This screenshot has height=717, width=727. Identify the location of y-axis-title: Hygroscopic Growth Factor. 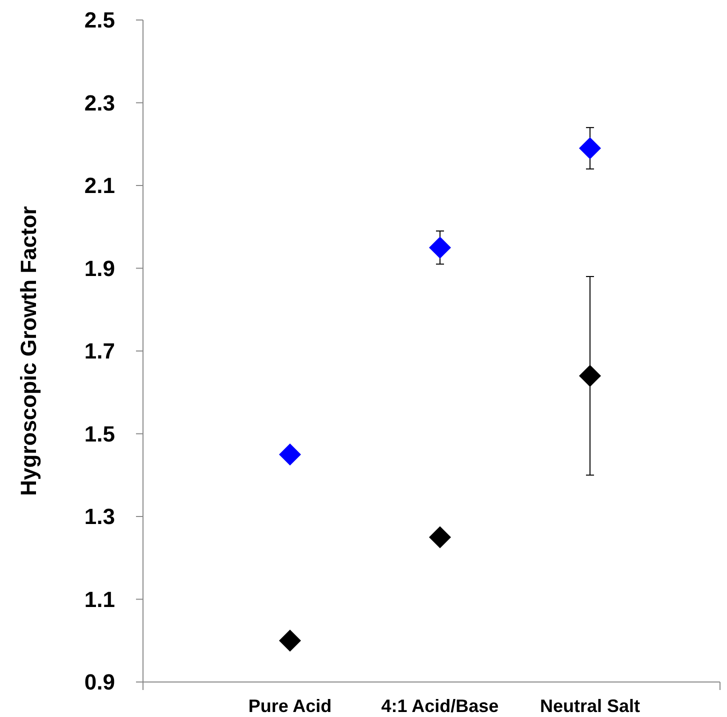
(28, 351).